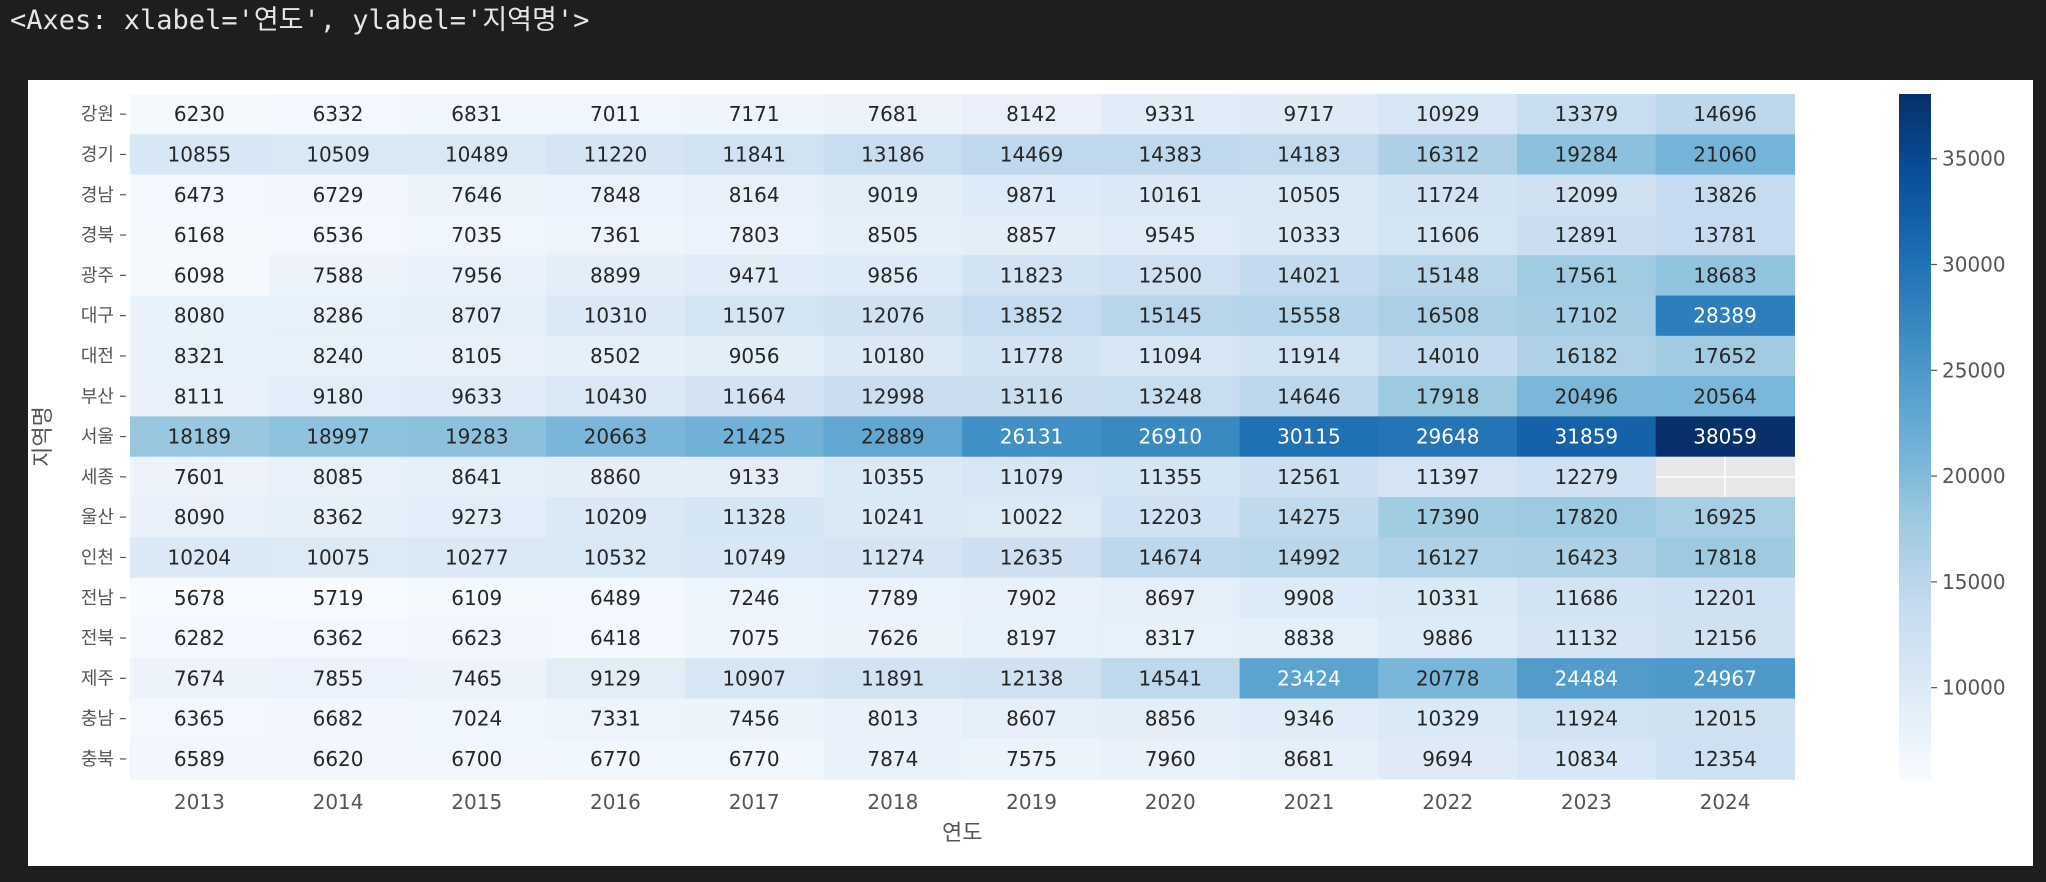  What do you see at coordinates (1974, 159) in the screenshot?
I see `colorbar-tick-label: 35000` at bounding box center [1974, 159].